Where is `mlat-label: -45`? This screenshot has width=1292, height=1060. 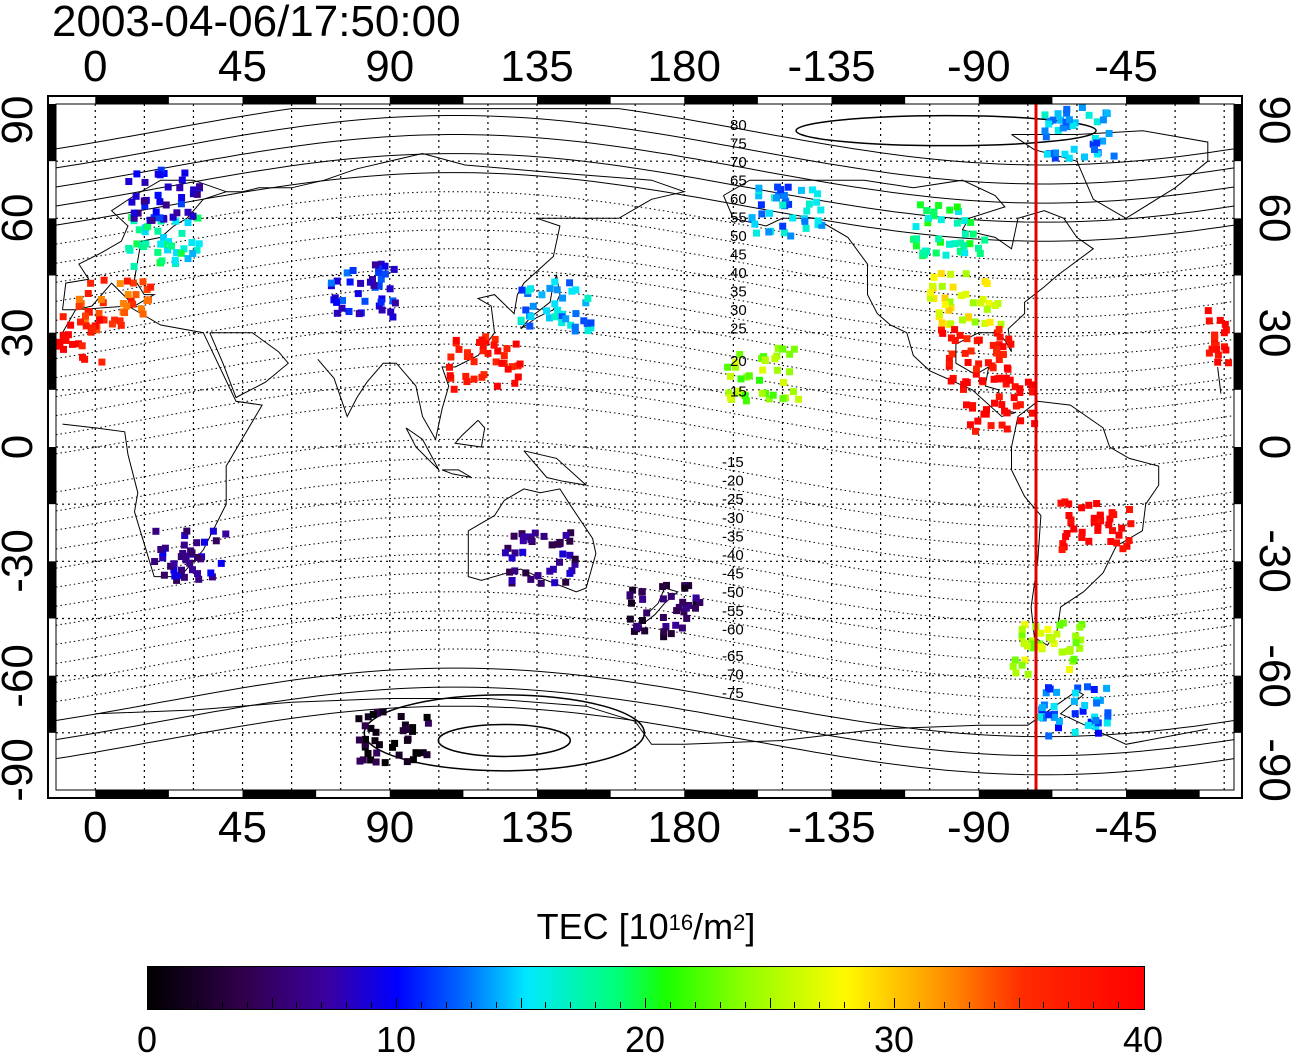
mlat-label: -45 is located at coordinates (733, 574).